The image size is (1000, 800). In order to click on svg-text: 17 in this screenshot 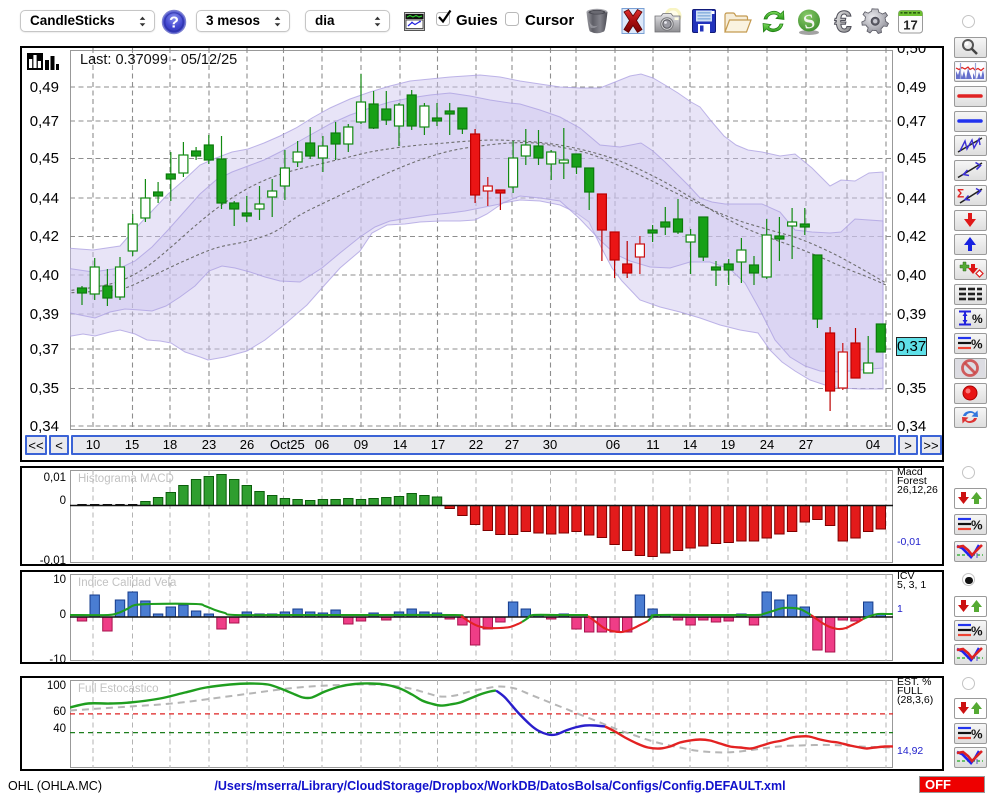, I will do `click(910, 25)`.